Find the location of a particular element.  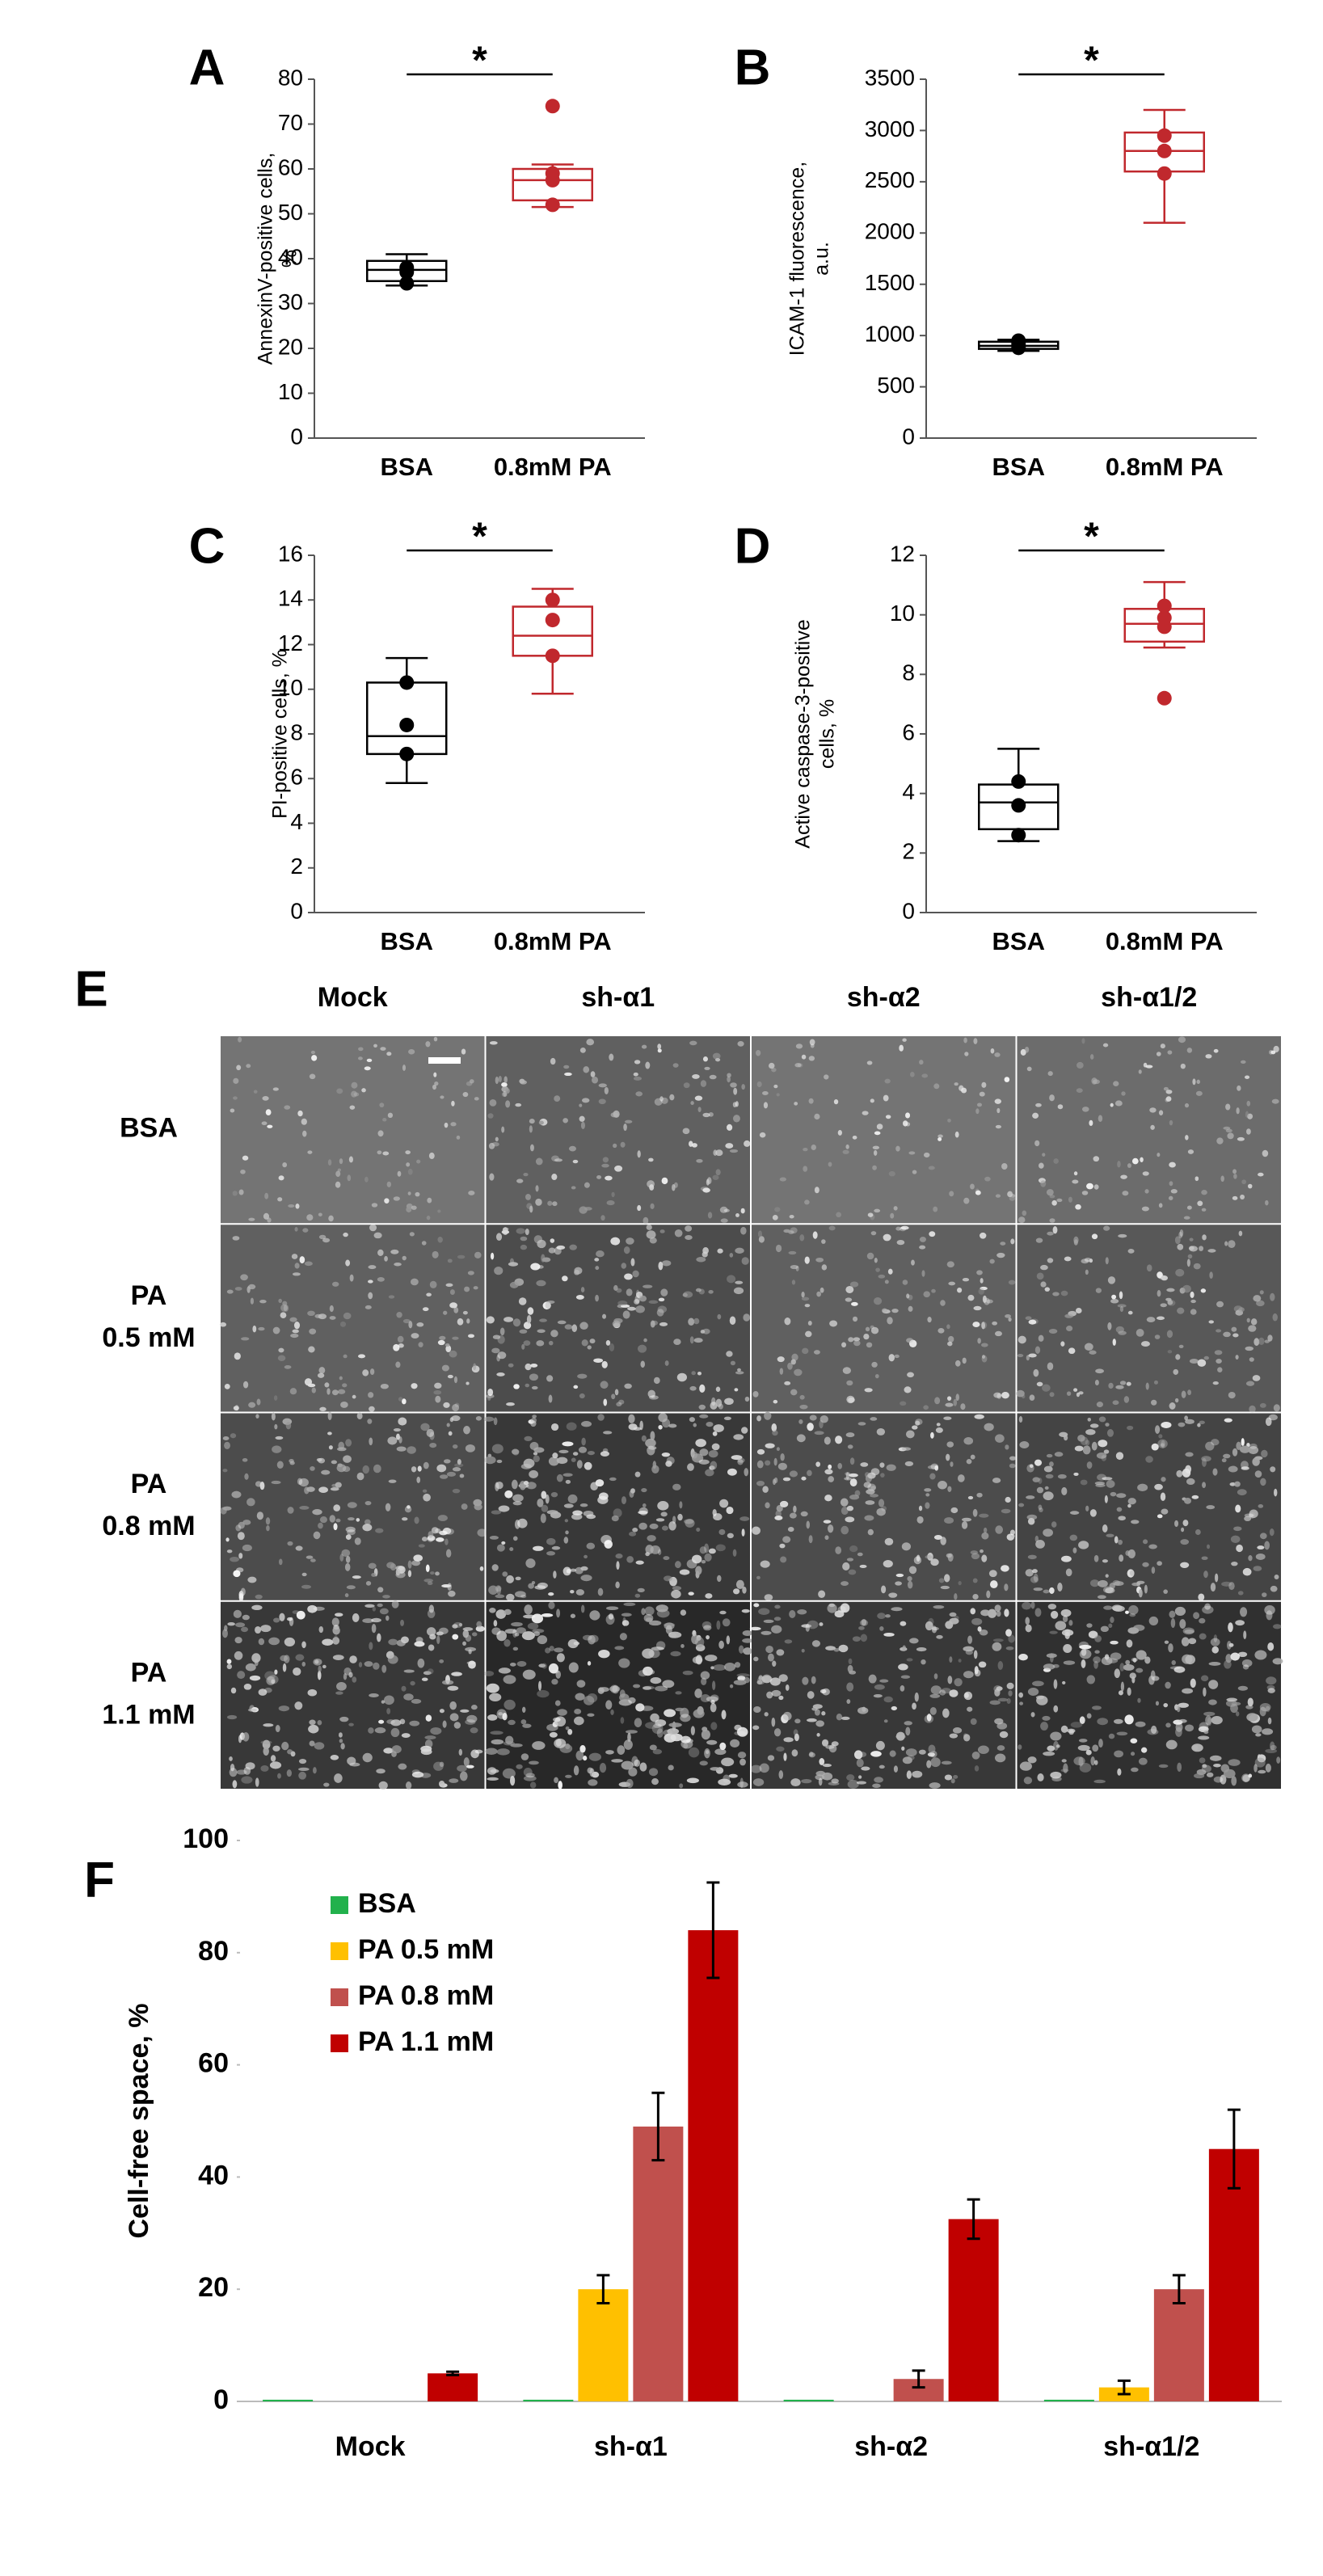

y-tick-label: 4 is located at coordinates (909, 792).